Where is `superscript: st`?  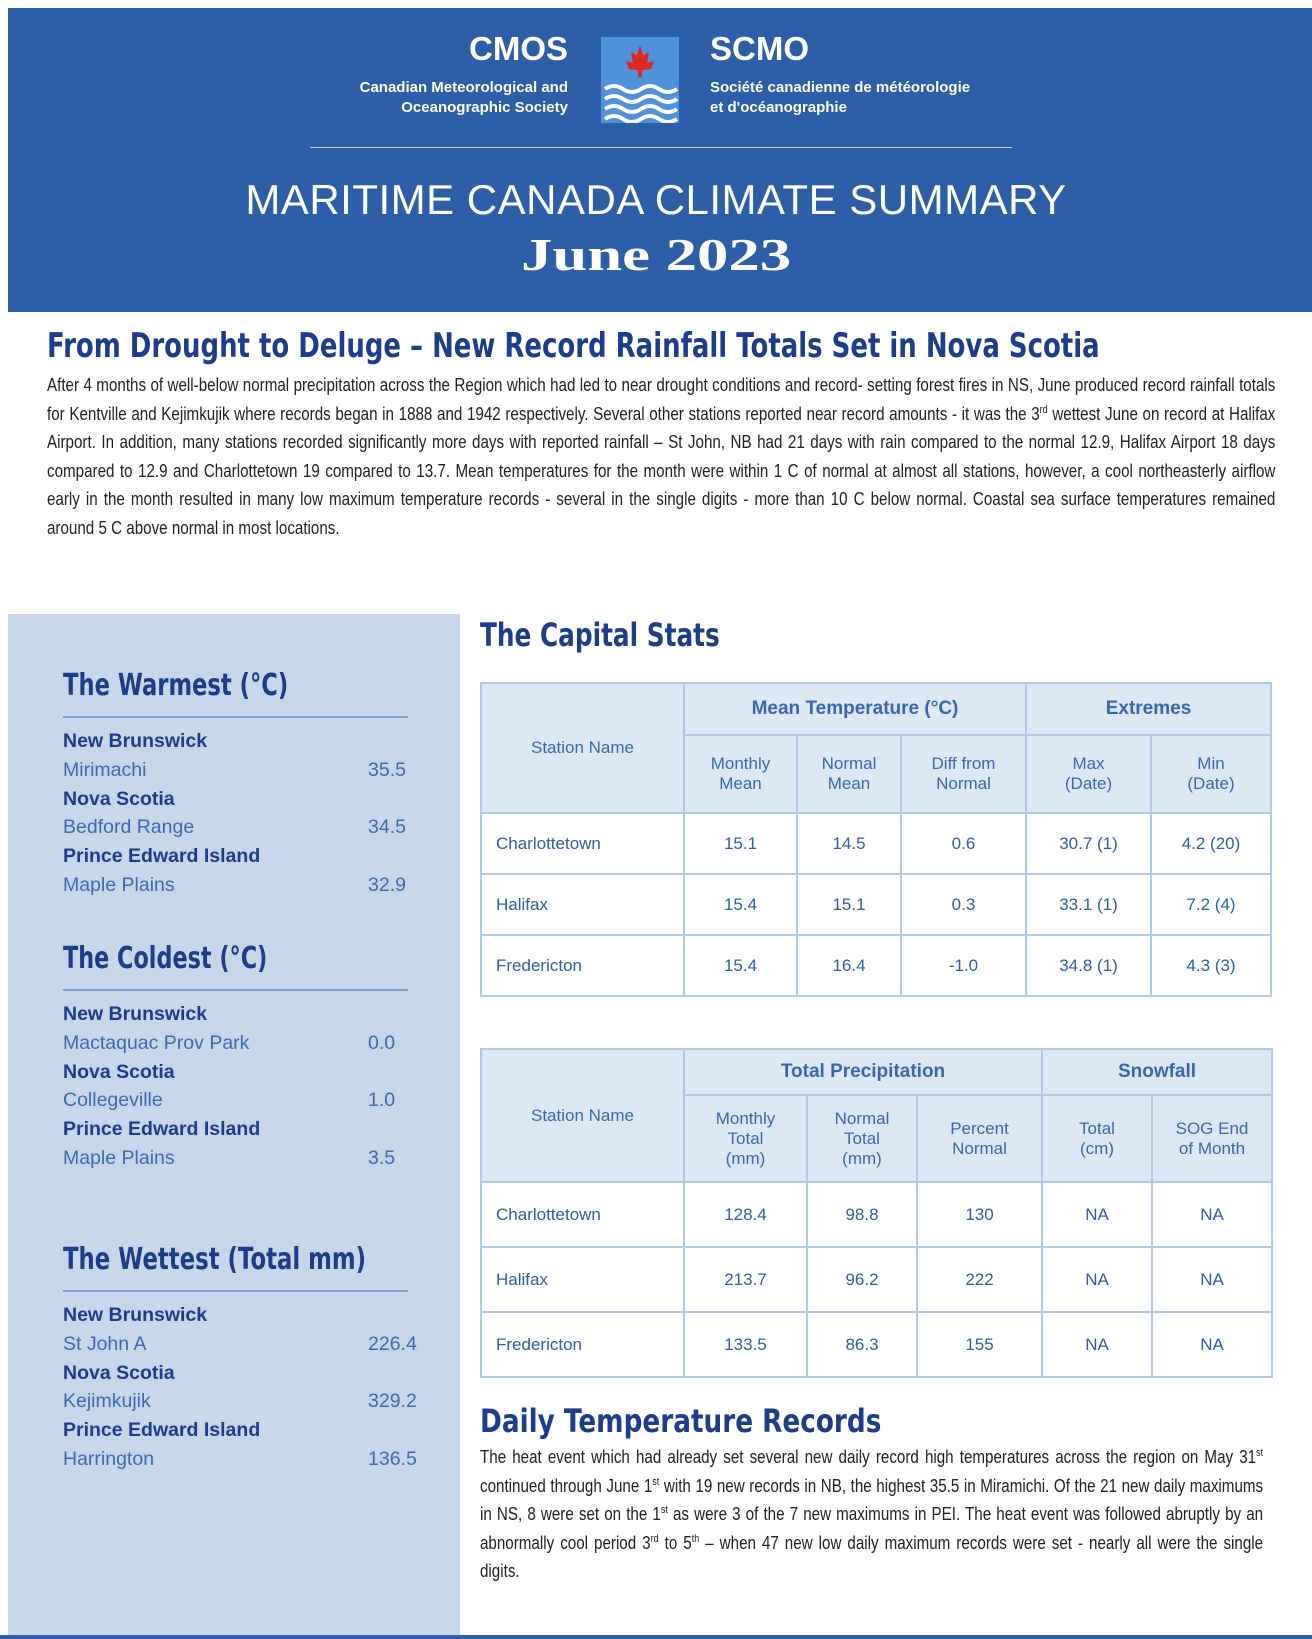 superscript: st is located at coordinates (664, 1510).